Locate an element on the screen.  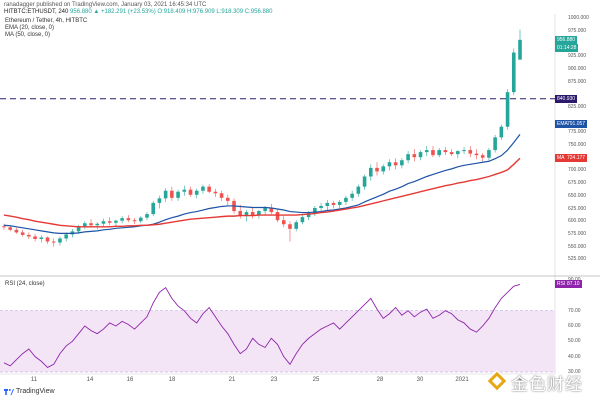
price-tick-label: 575.000 is located at coordinates (577, 233).